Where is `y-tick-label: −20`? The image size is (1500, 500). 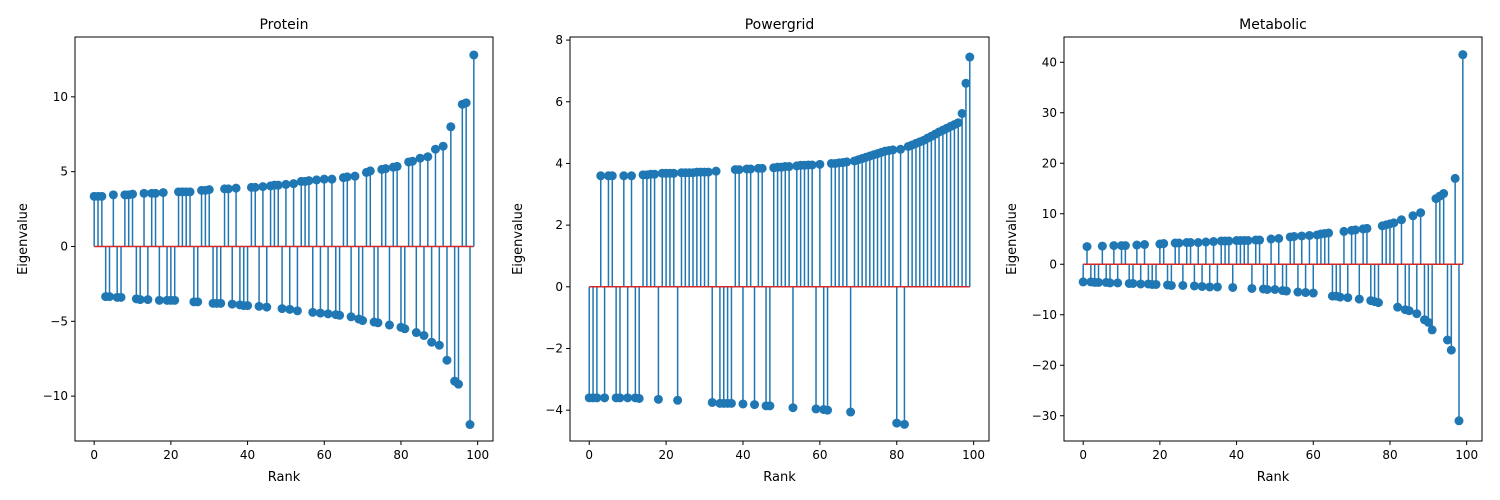
y-tick-label: −20 is located at coordinates (1044, 365).